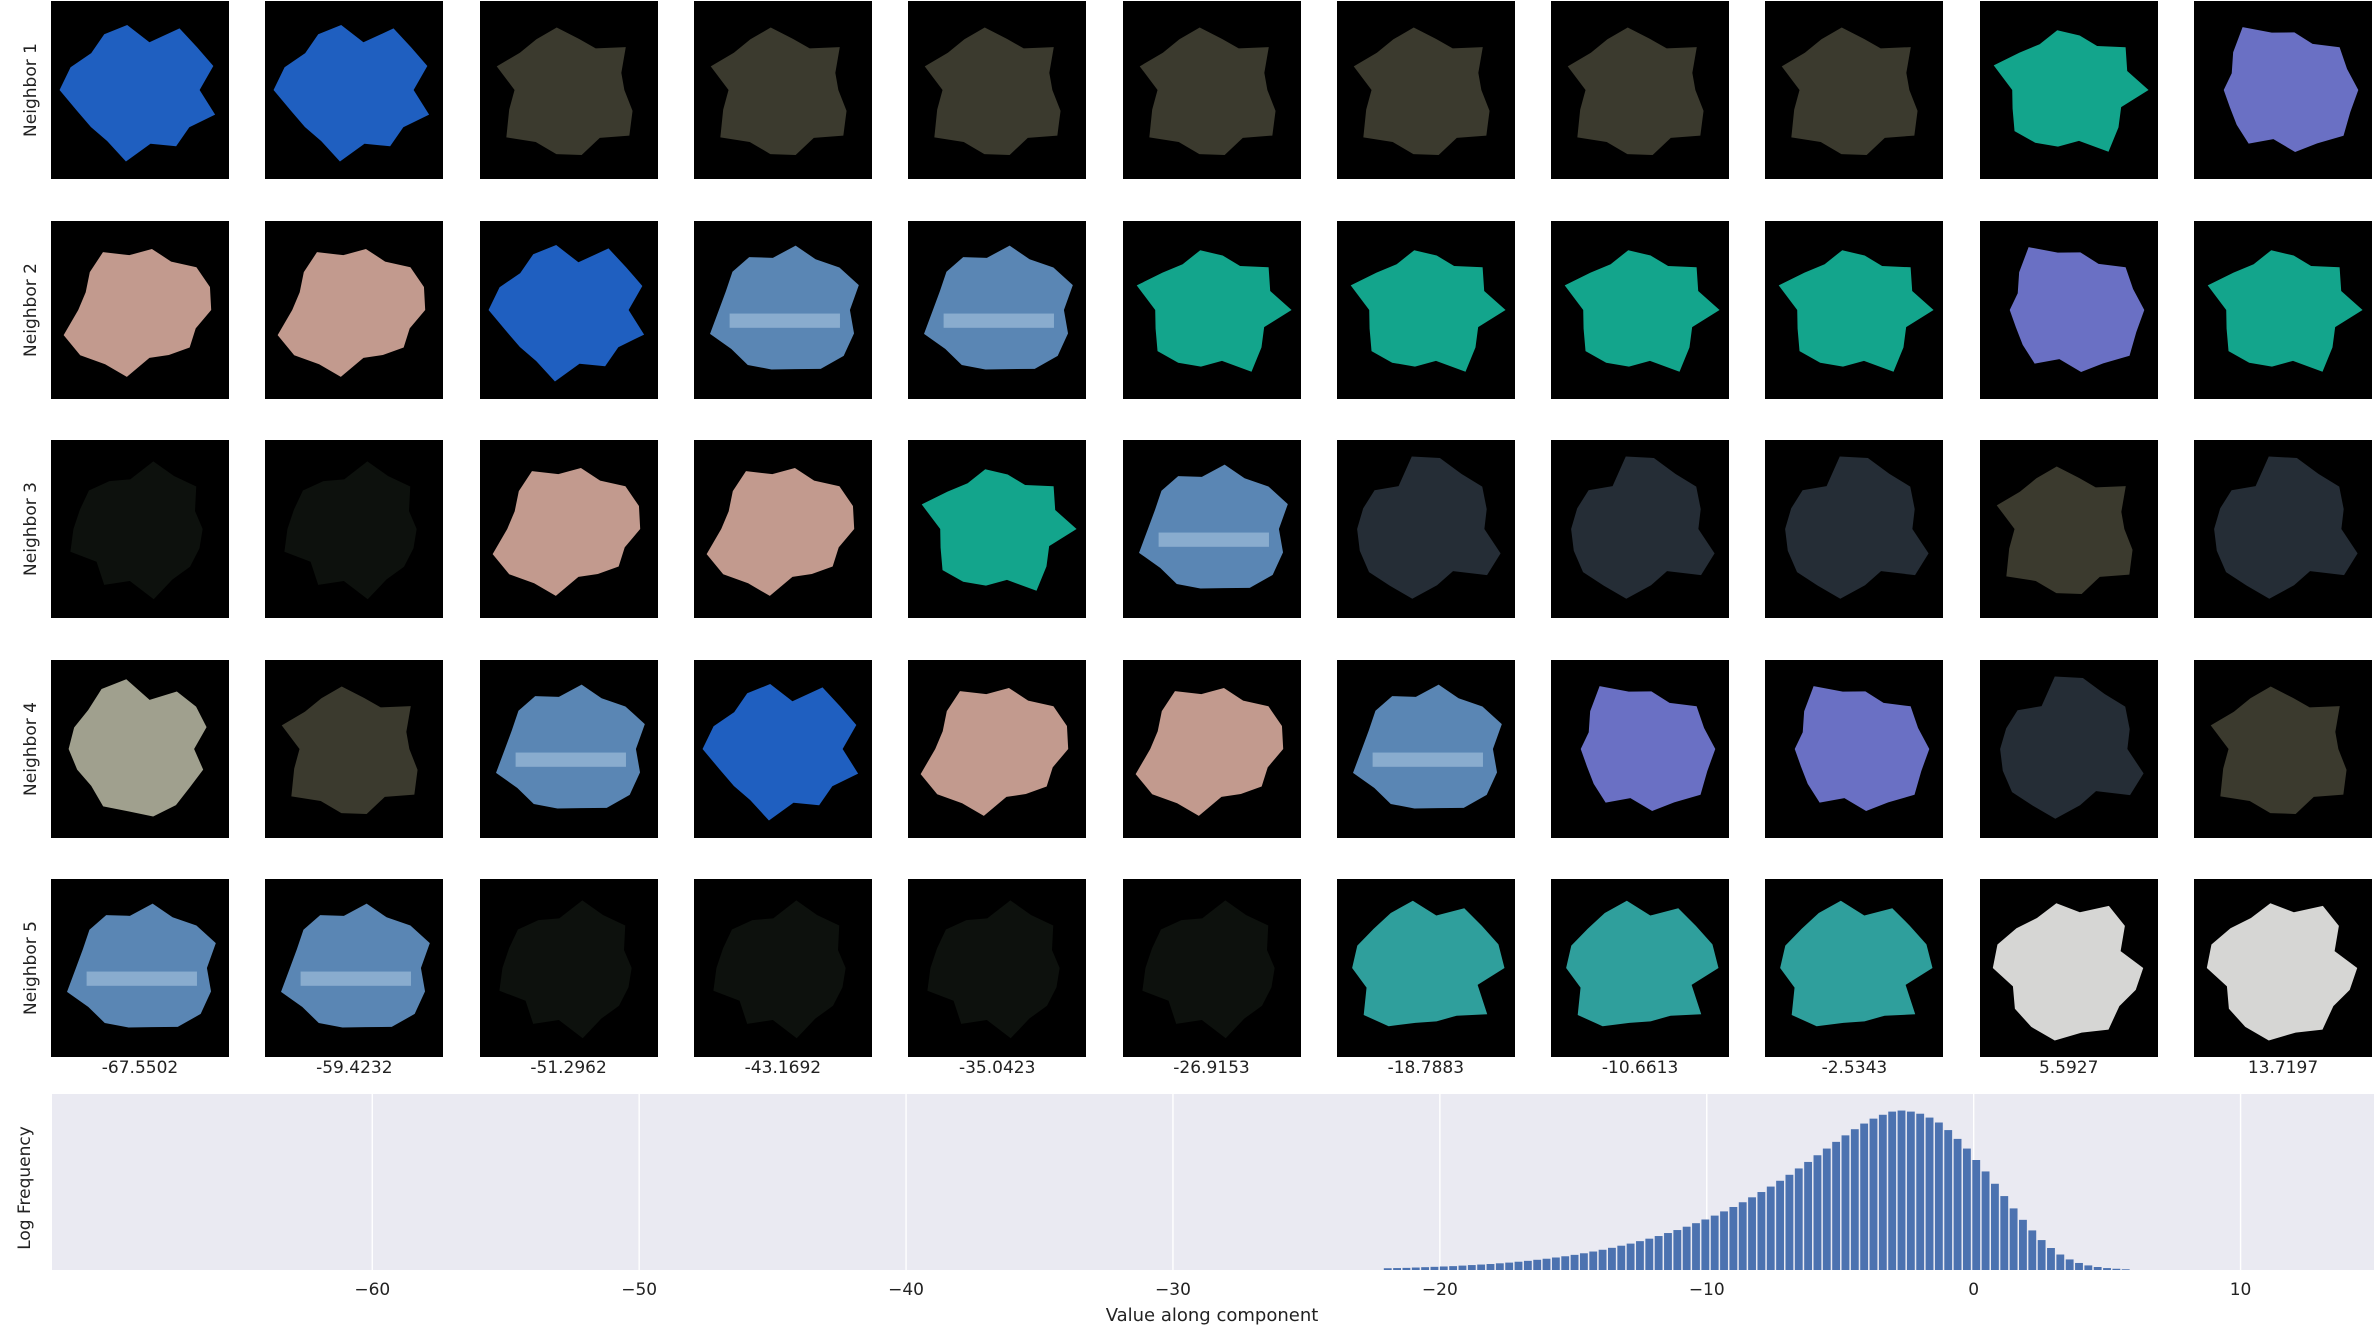 The image size is (2374, 1344). What do you see at coordinates (1212, 1315) in the screenshot?
I see `x-axis-label: Value along component` at bounding box center [1212, 1315].